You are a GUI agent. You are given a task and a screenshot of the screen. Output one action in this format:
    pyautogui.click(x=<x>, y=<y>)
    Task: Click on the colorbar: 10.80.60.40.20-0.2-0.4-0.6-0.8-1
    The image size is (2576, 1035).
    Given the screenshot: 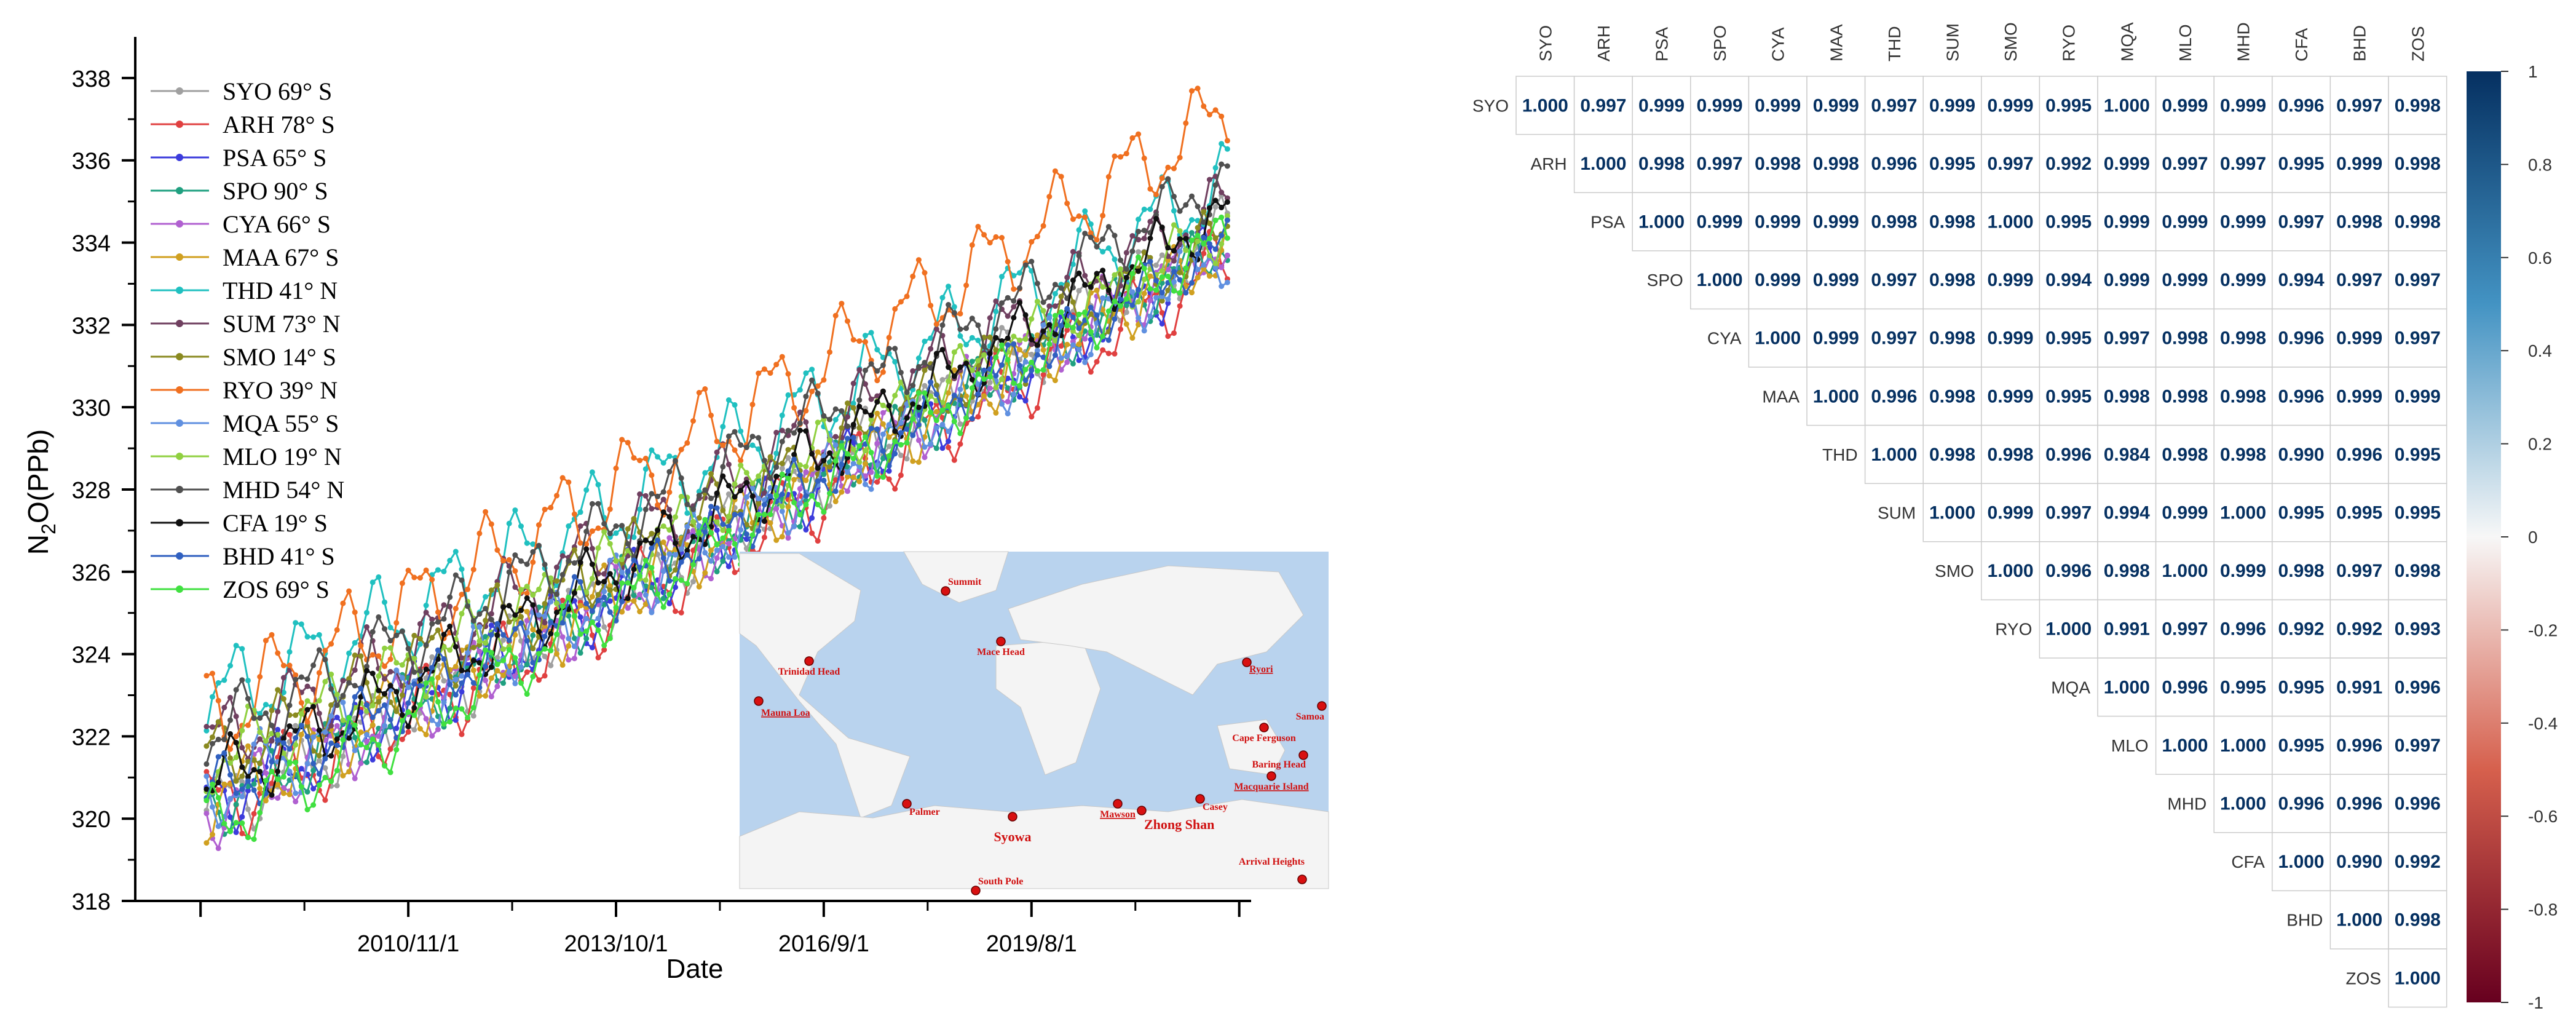 What is the action you would take?
    pyautogui.click(x=2513, y=537)
    